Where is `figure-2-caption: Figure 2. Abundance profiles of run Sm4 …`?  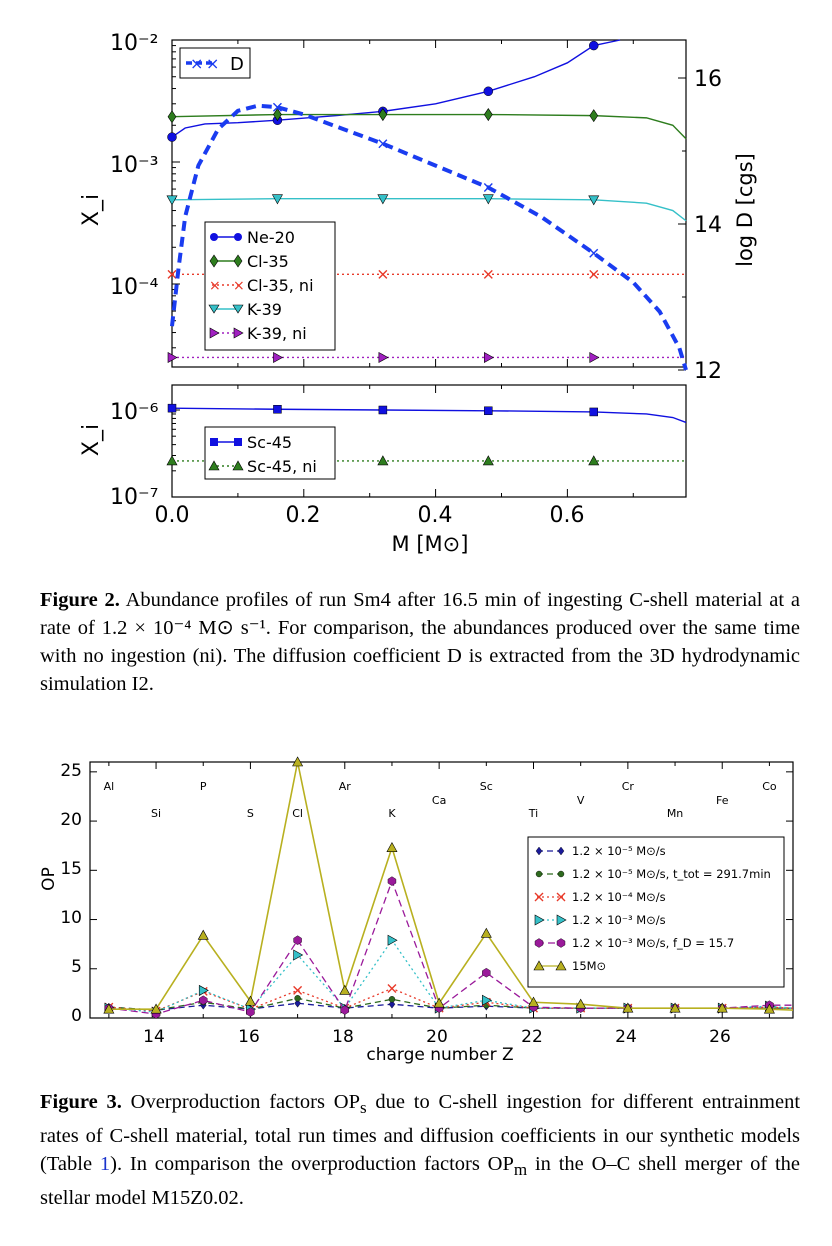 figure-2-caption: Figure 2. Abundance profiles of run Sm4 … is located at coordinates (420, 642).